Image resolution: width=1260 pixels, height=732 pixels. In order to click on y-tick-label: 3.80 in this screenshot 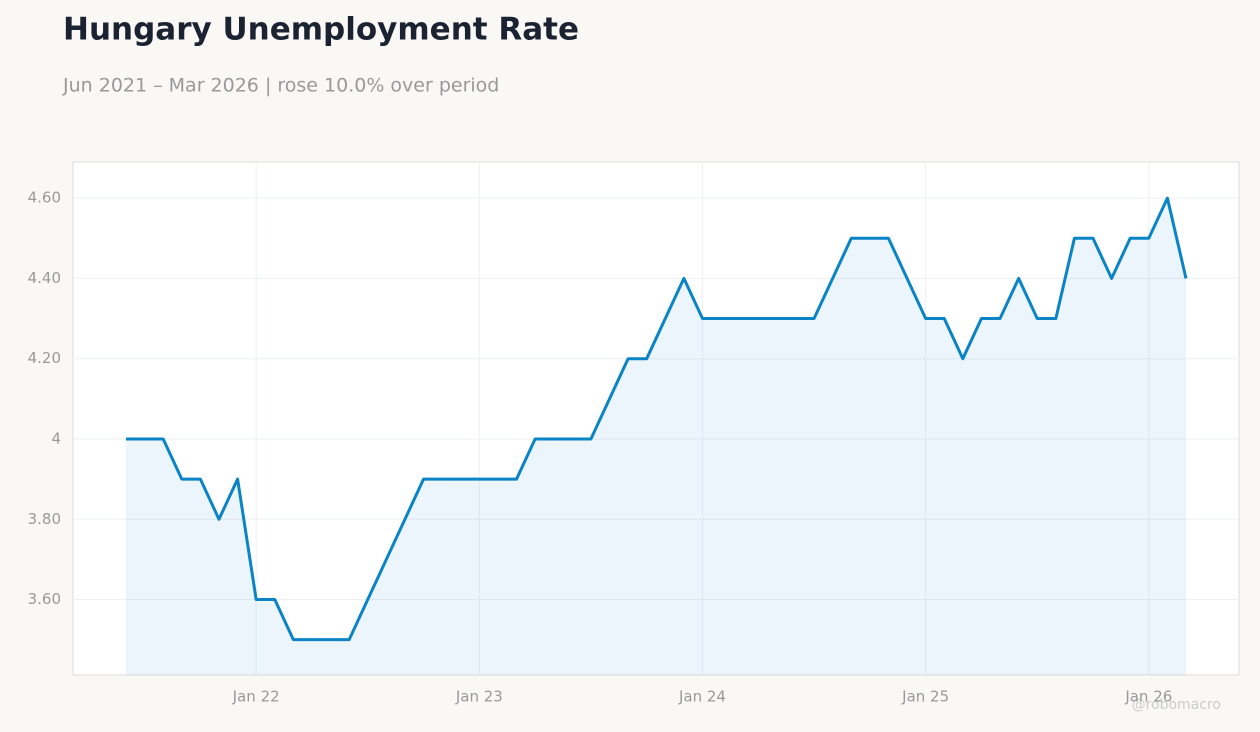, I will do `click(44, 519)`.